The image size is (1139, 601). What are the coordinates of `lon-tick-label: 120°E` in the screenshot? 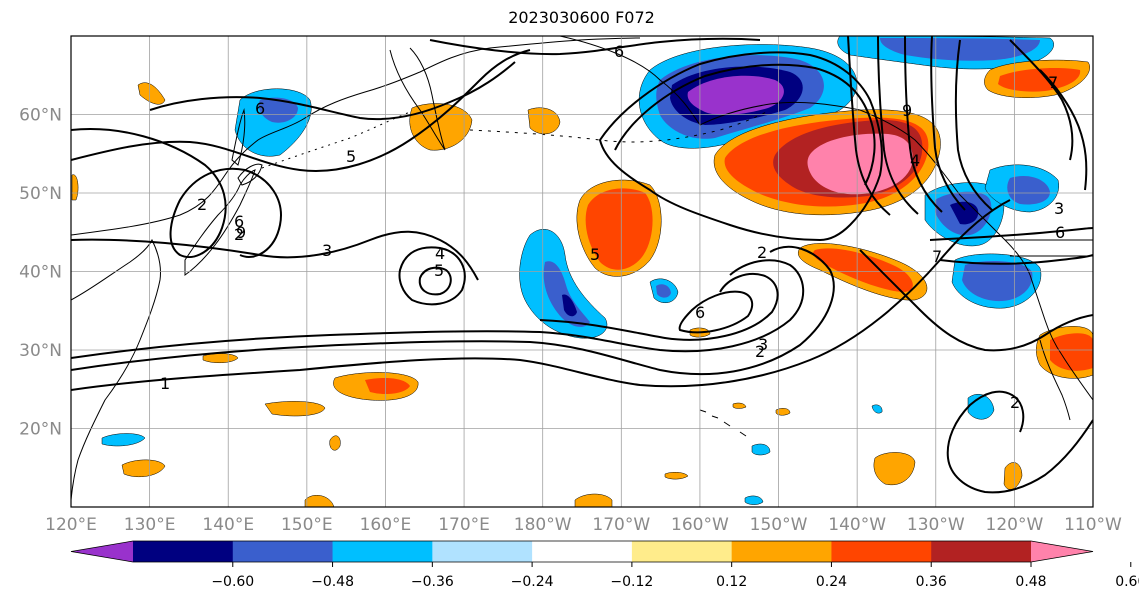 It's located at (71, 525).